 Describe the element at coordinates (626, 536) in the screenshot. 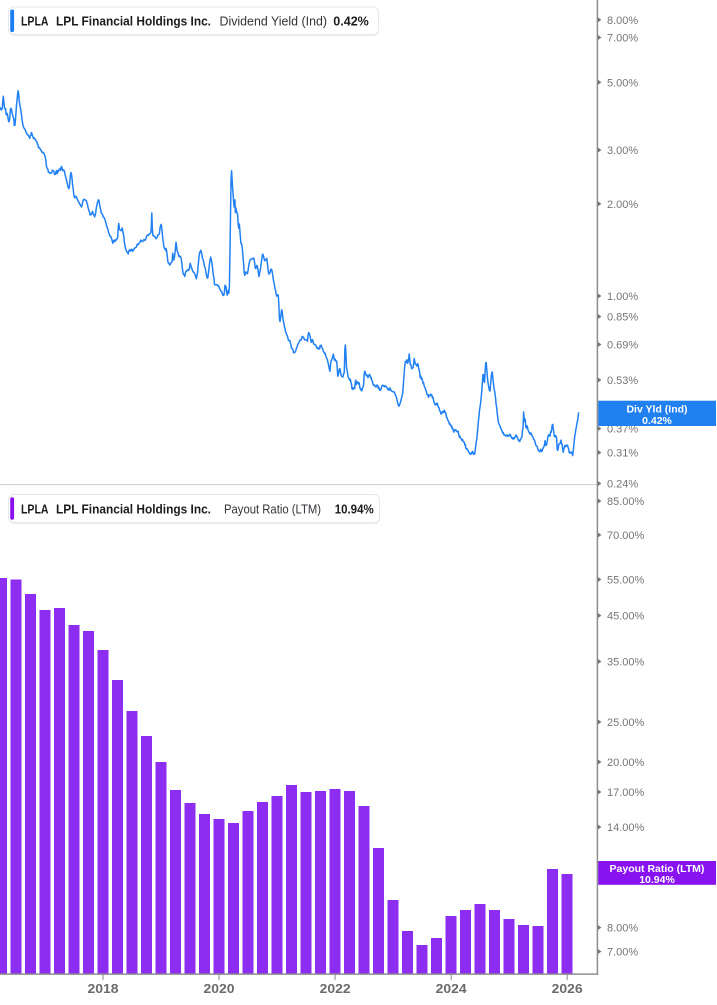

I see `svg-text: 70.00%` at that location.